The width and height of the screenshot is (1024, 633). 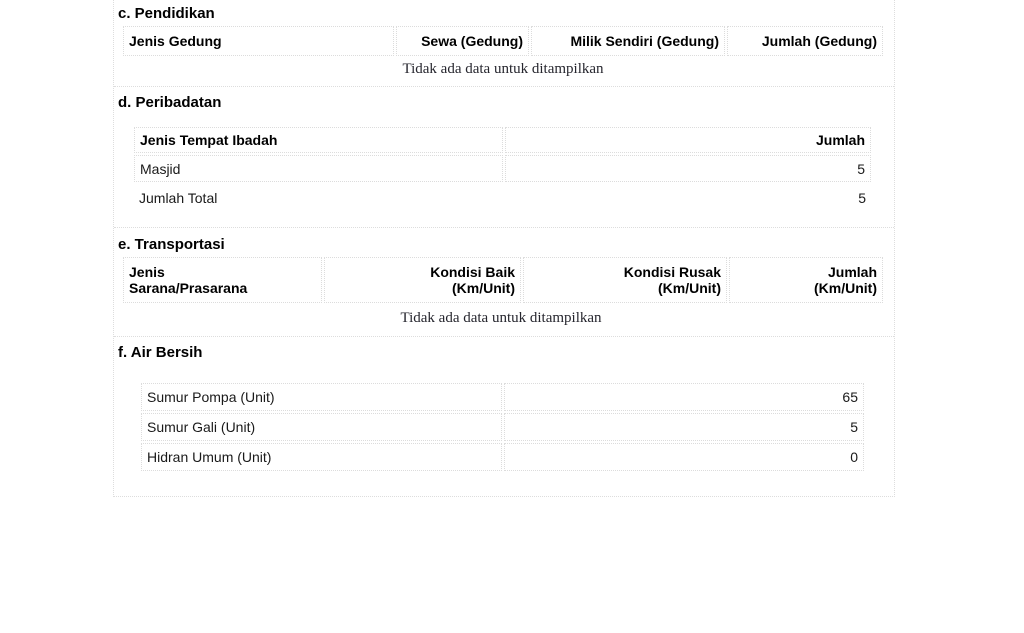 I want to click on table-row: Sumur Gali (Unit) 5, so click(x=502, y=427).